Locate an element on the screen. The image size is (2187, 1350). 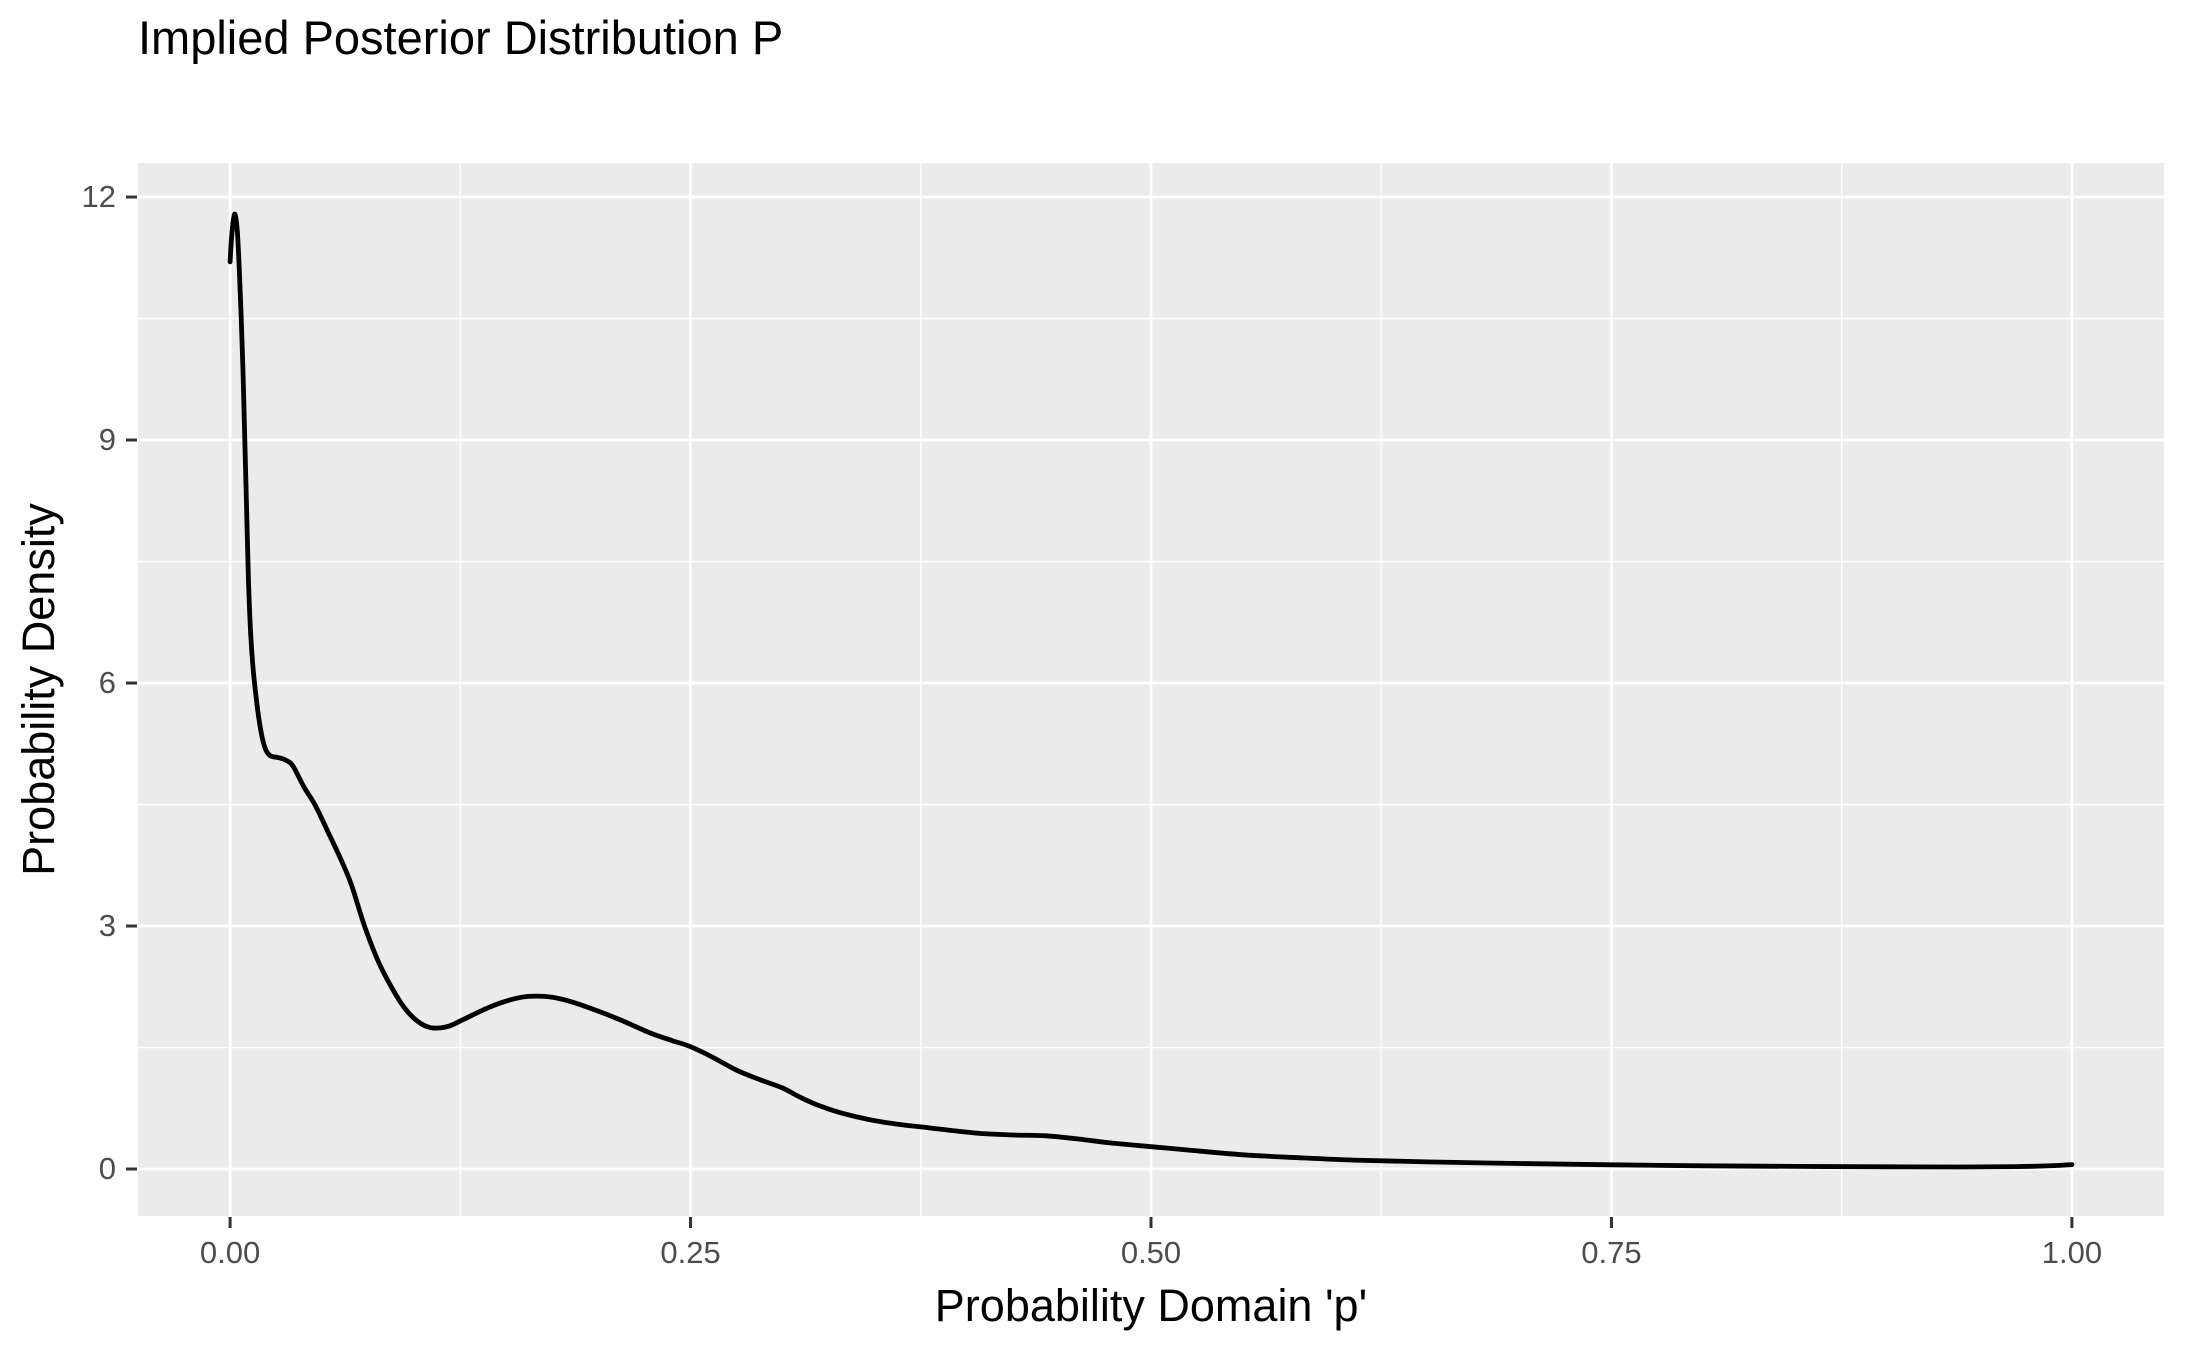
x-tick-label: 0.75 is located at coordinates (1611, 1252).